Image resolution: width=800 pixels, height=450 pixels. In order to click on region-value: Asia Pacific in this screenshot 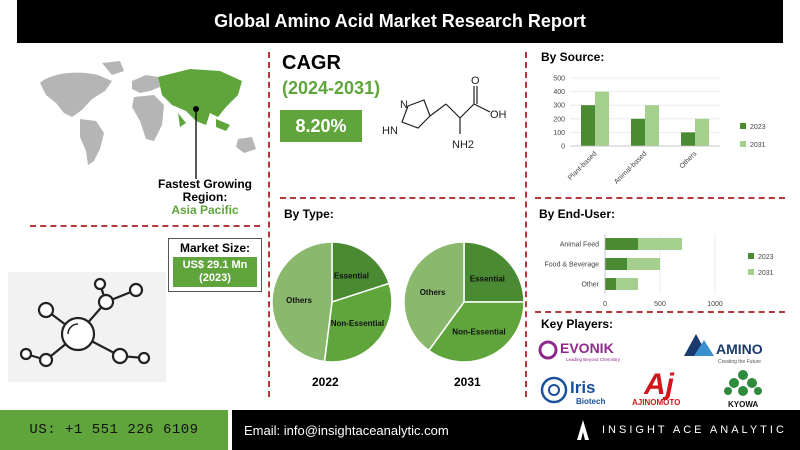, I will do `click(205, 210)`.